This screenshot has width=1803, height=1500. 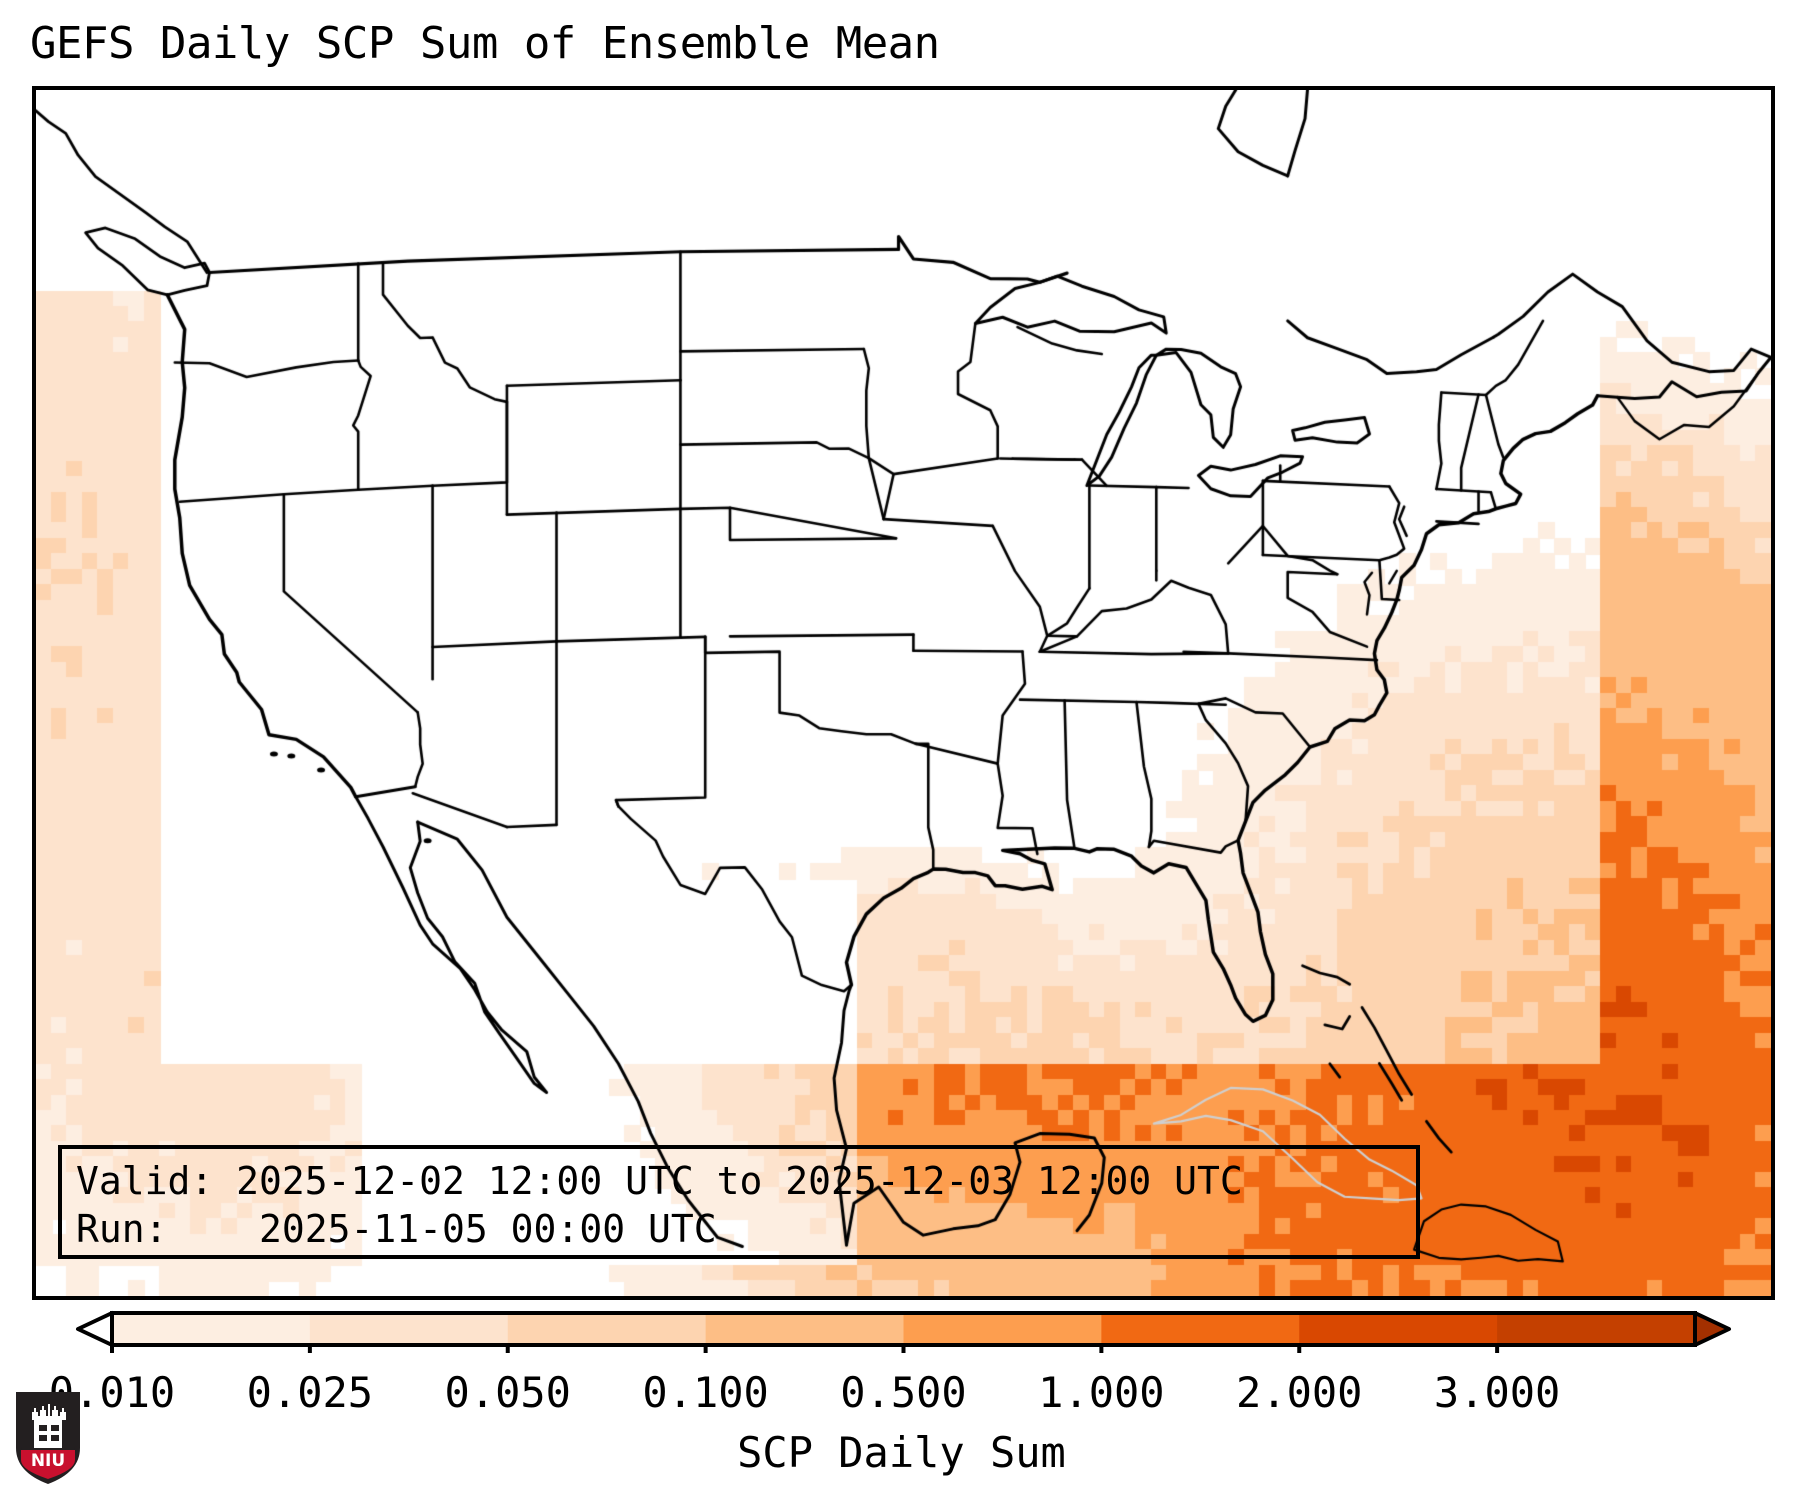 I want to click on colorbar-tick-label: 0.050, so click(x=507, y=1392).